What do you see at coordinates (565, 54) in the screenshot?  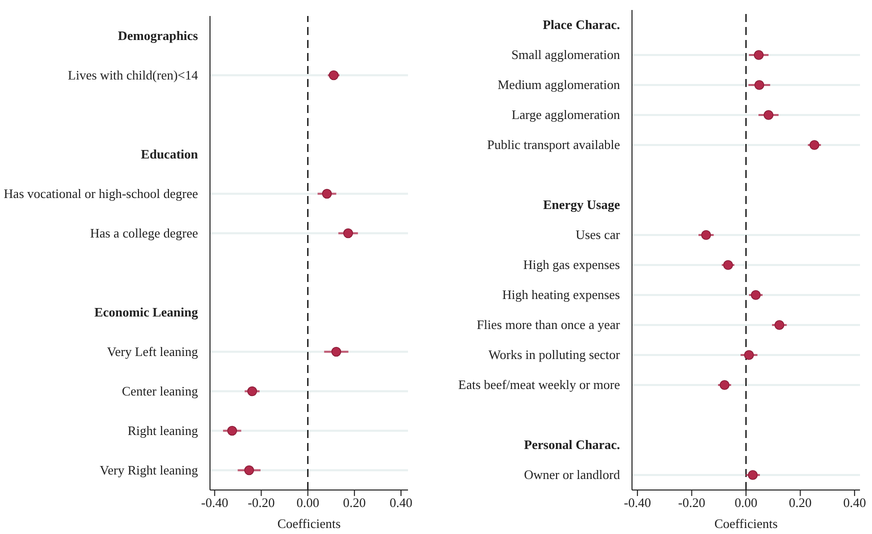 I see `y-tick-label: Small agglomeration` at bounding box center [565, 54].